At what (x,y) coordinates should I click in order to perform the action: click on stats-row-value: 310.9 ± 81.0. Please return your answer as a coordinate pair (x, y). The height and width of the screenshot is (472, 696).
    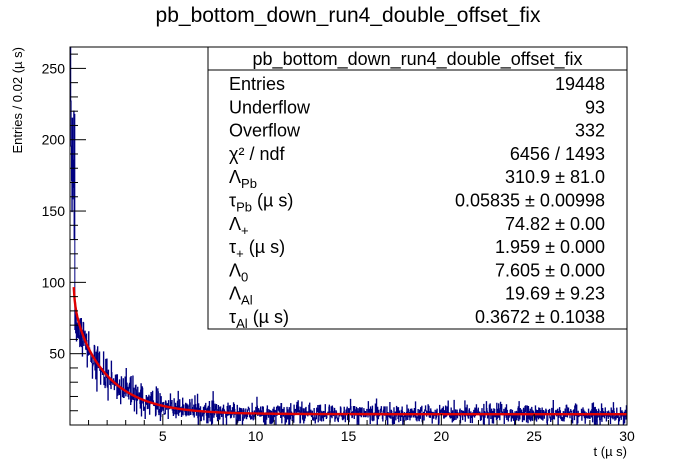
    Looking at the image, I should click on (555, 177).